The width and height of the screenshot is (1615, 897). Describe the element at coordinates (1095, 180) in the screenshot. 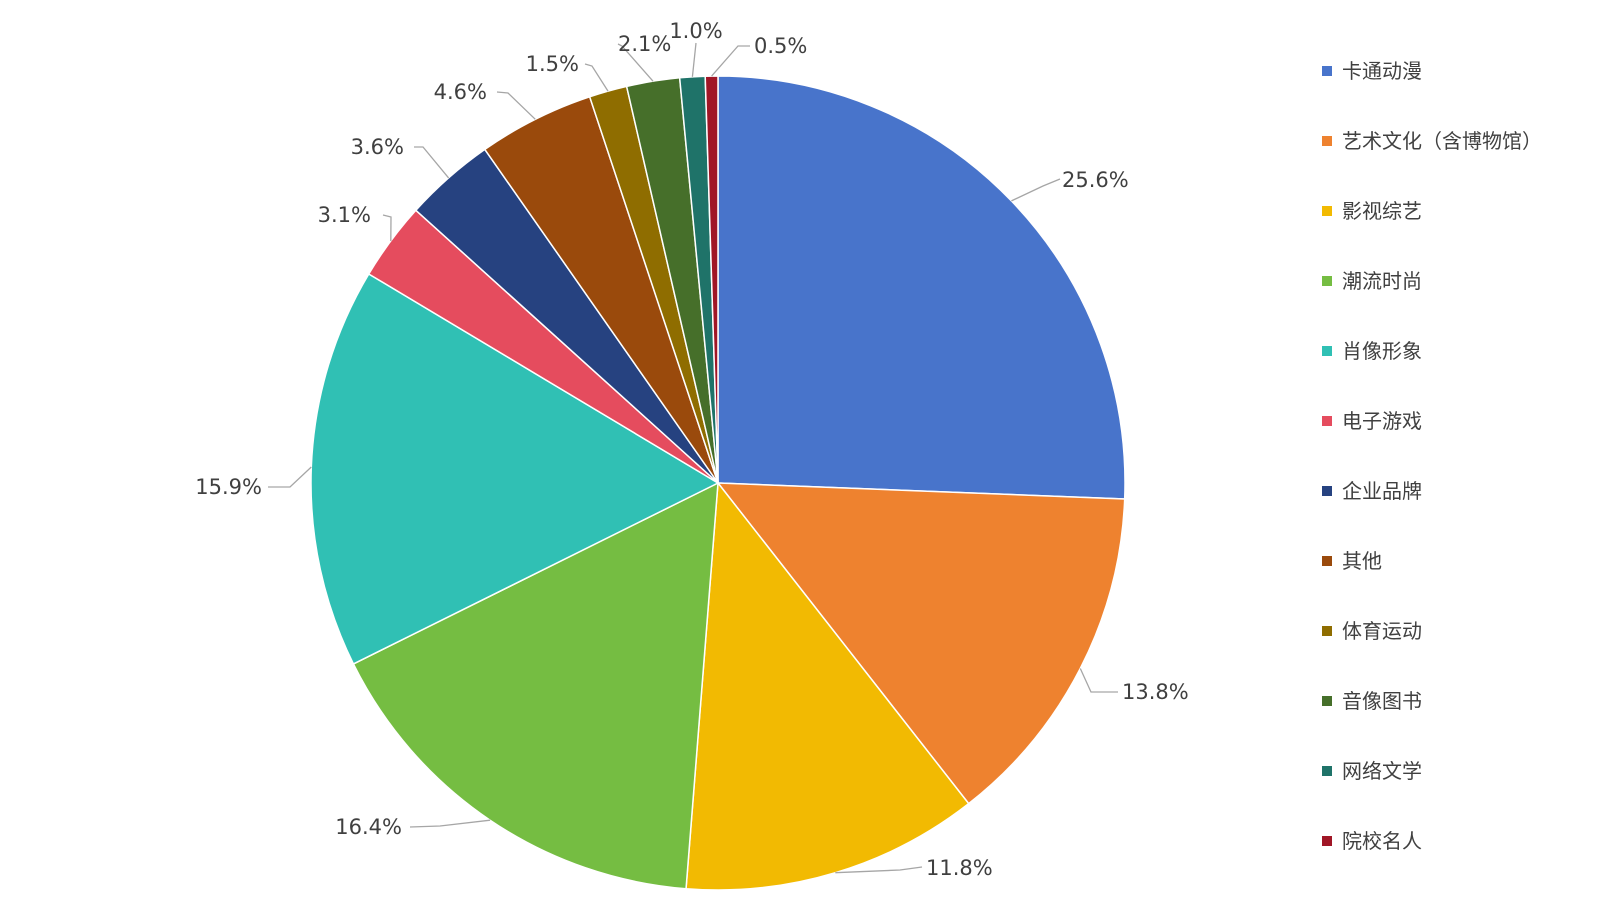

I see `data-label: 25.6%` at that location.